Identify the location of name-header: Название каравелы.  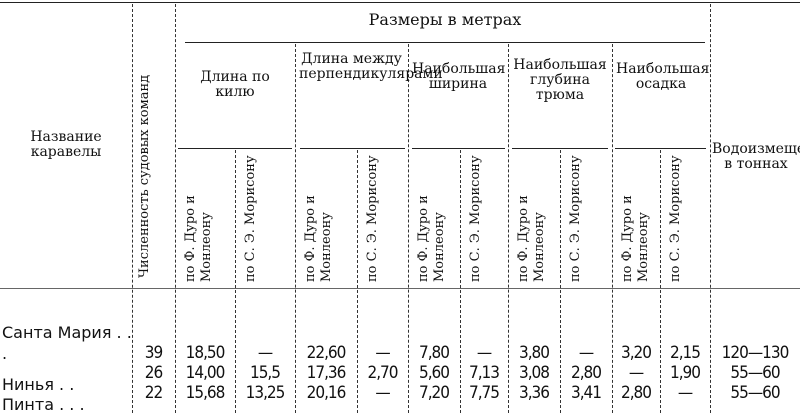
(66, 144).